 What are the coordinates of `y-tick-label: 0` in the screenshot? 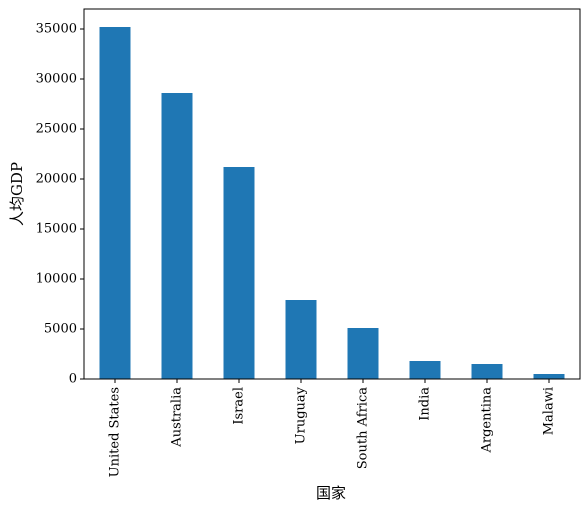 It's located at (73, 379).